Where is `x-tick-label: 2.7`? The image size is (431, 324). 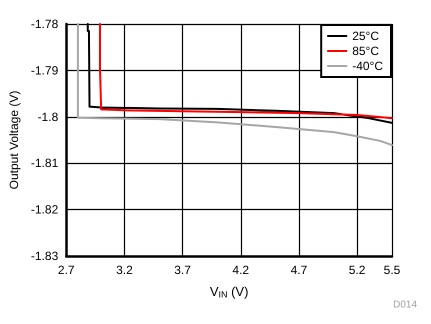
x-tick-label: 2.7 is located at coordinates (66, 270).